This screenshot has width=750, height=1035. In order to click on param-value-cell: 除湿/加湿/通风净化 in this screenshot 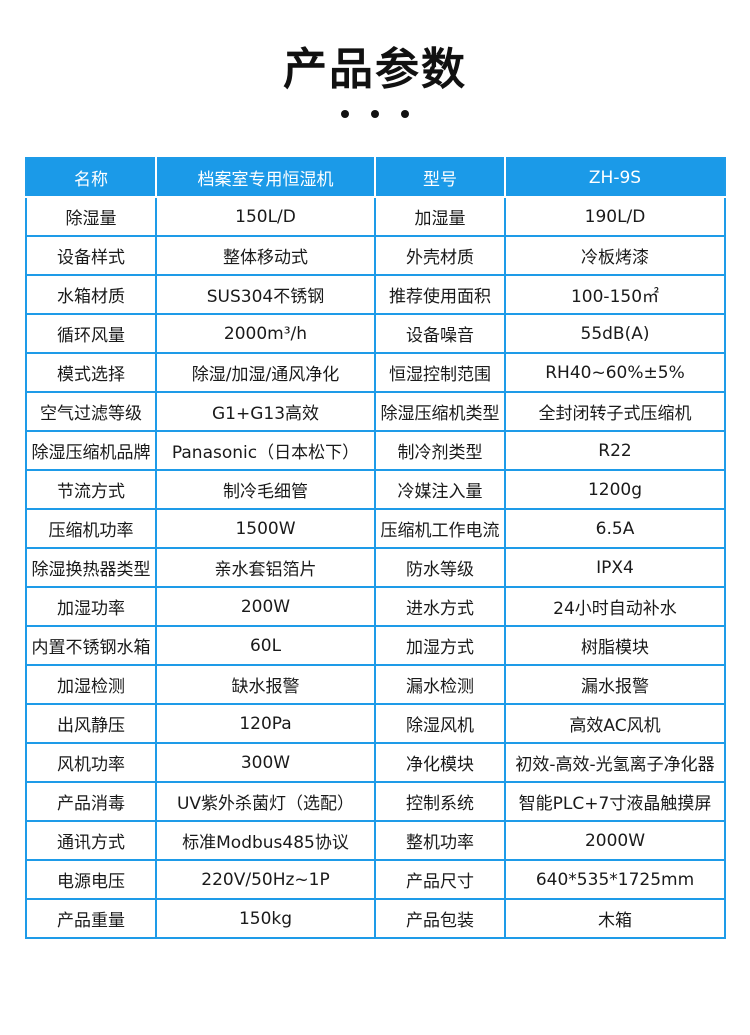, I will do `click(265, 372)`.